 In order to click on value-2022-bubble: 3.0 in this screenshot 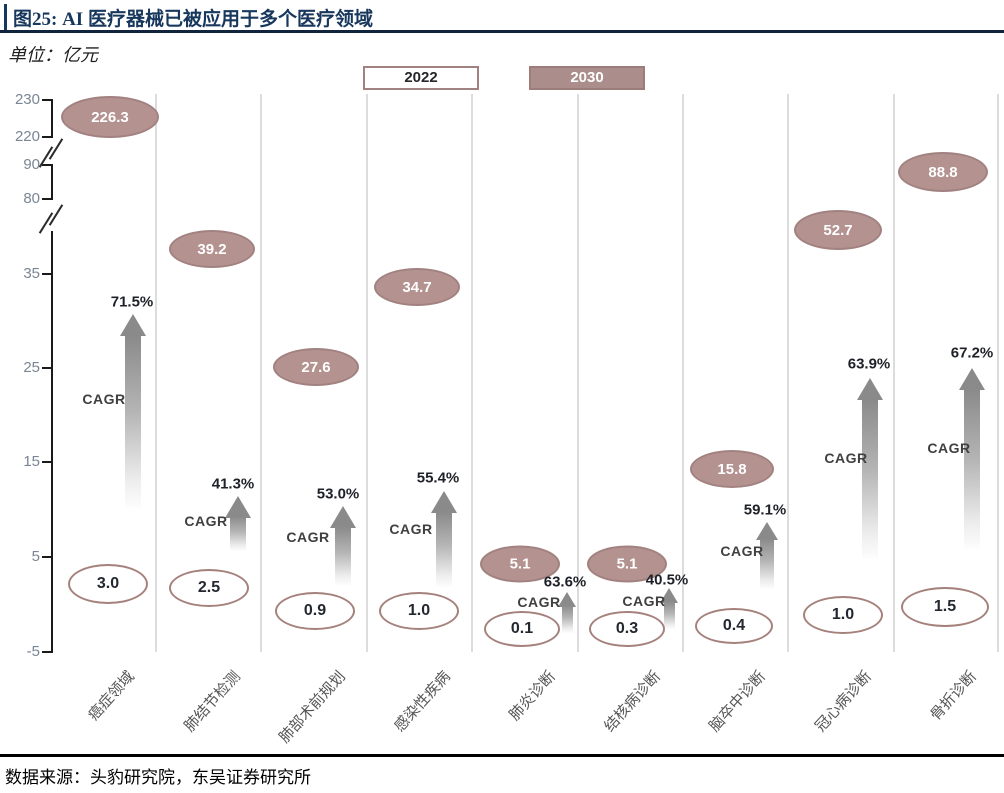, I will do `click(108, 584)`.